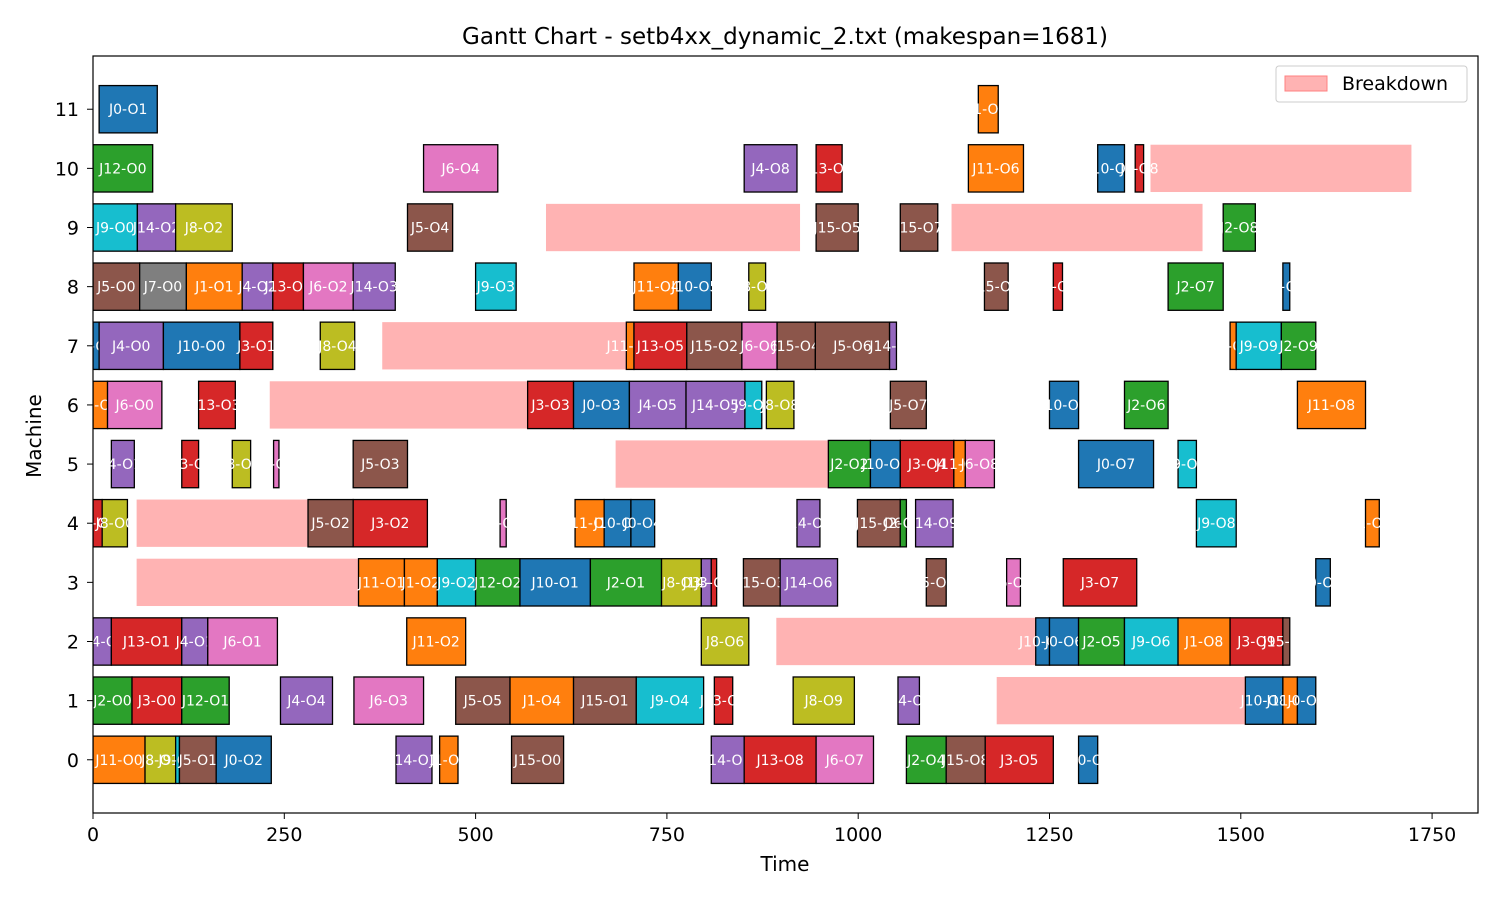 The width and height of the screenshot is (1500, 900). Describe the element at coordinates (73, 642) in the screenshot. I see `y-tick-label: 2` at that location.